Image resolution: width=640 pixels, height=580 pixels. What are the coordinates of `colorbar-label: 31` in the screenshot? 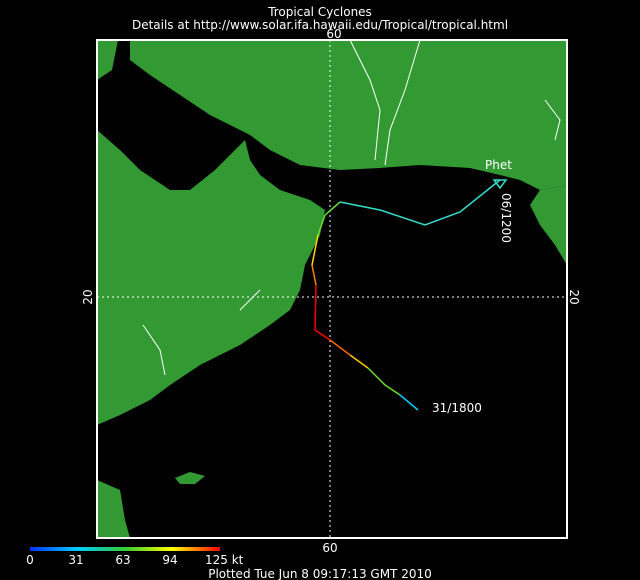 It's located at (75, 560).